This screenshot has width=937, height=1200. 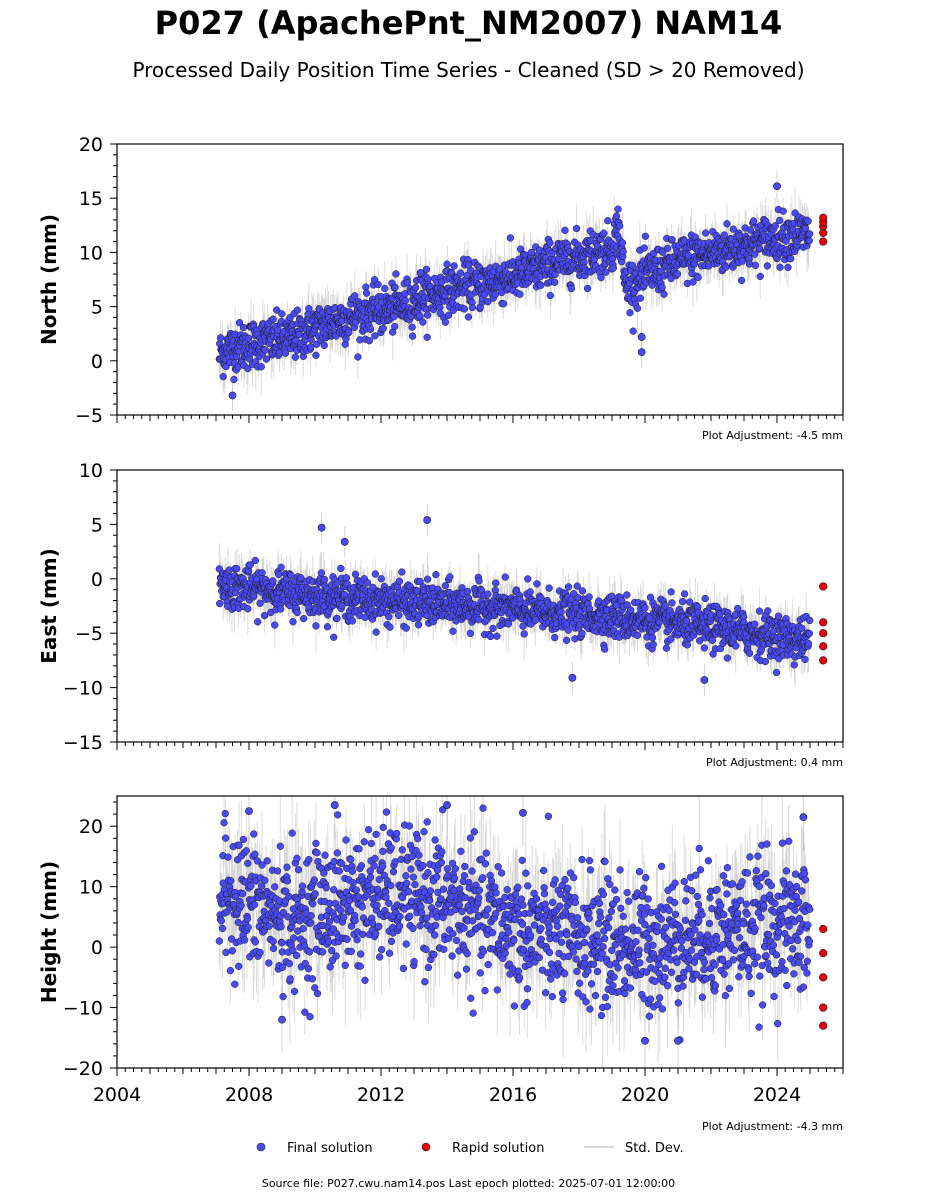 I want to click on y-tick-label: 15, so click(x=91, y=199).